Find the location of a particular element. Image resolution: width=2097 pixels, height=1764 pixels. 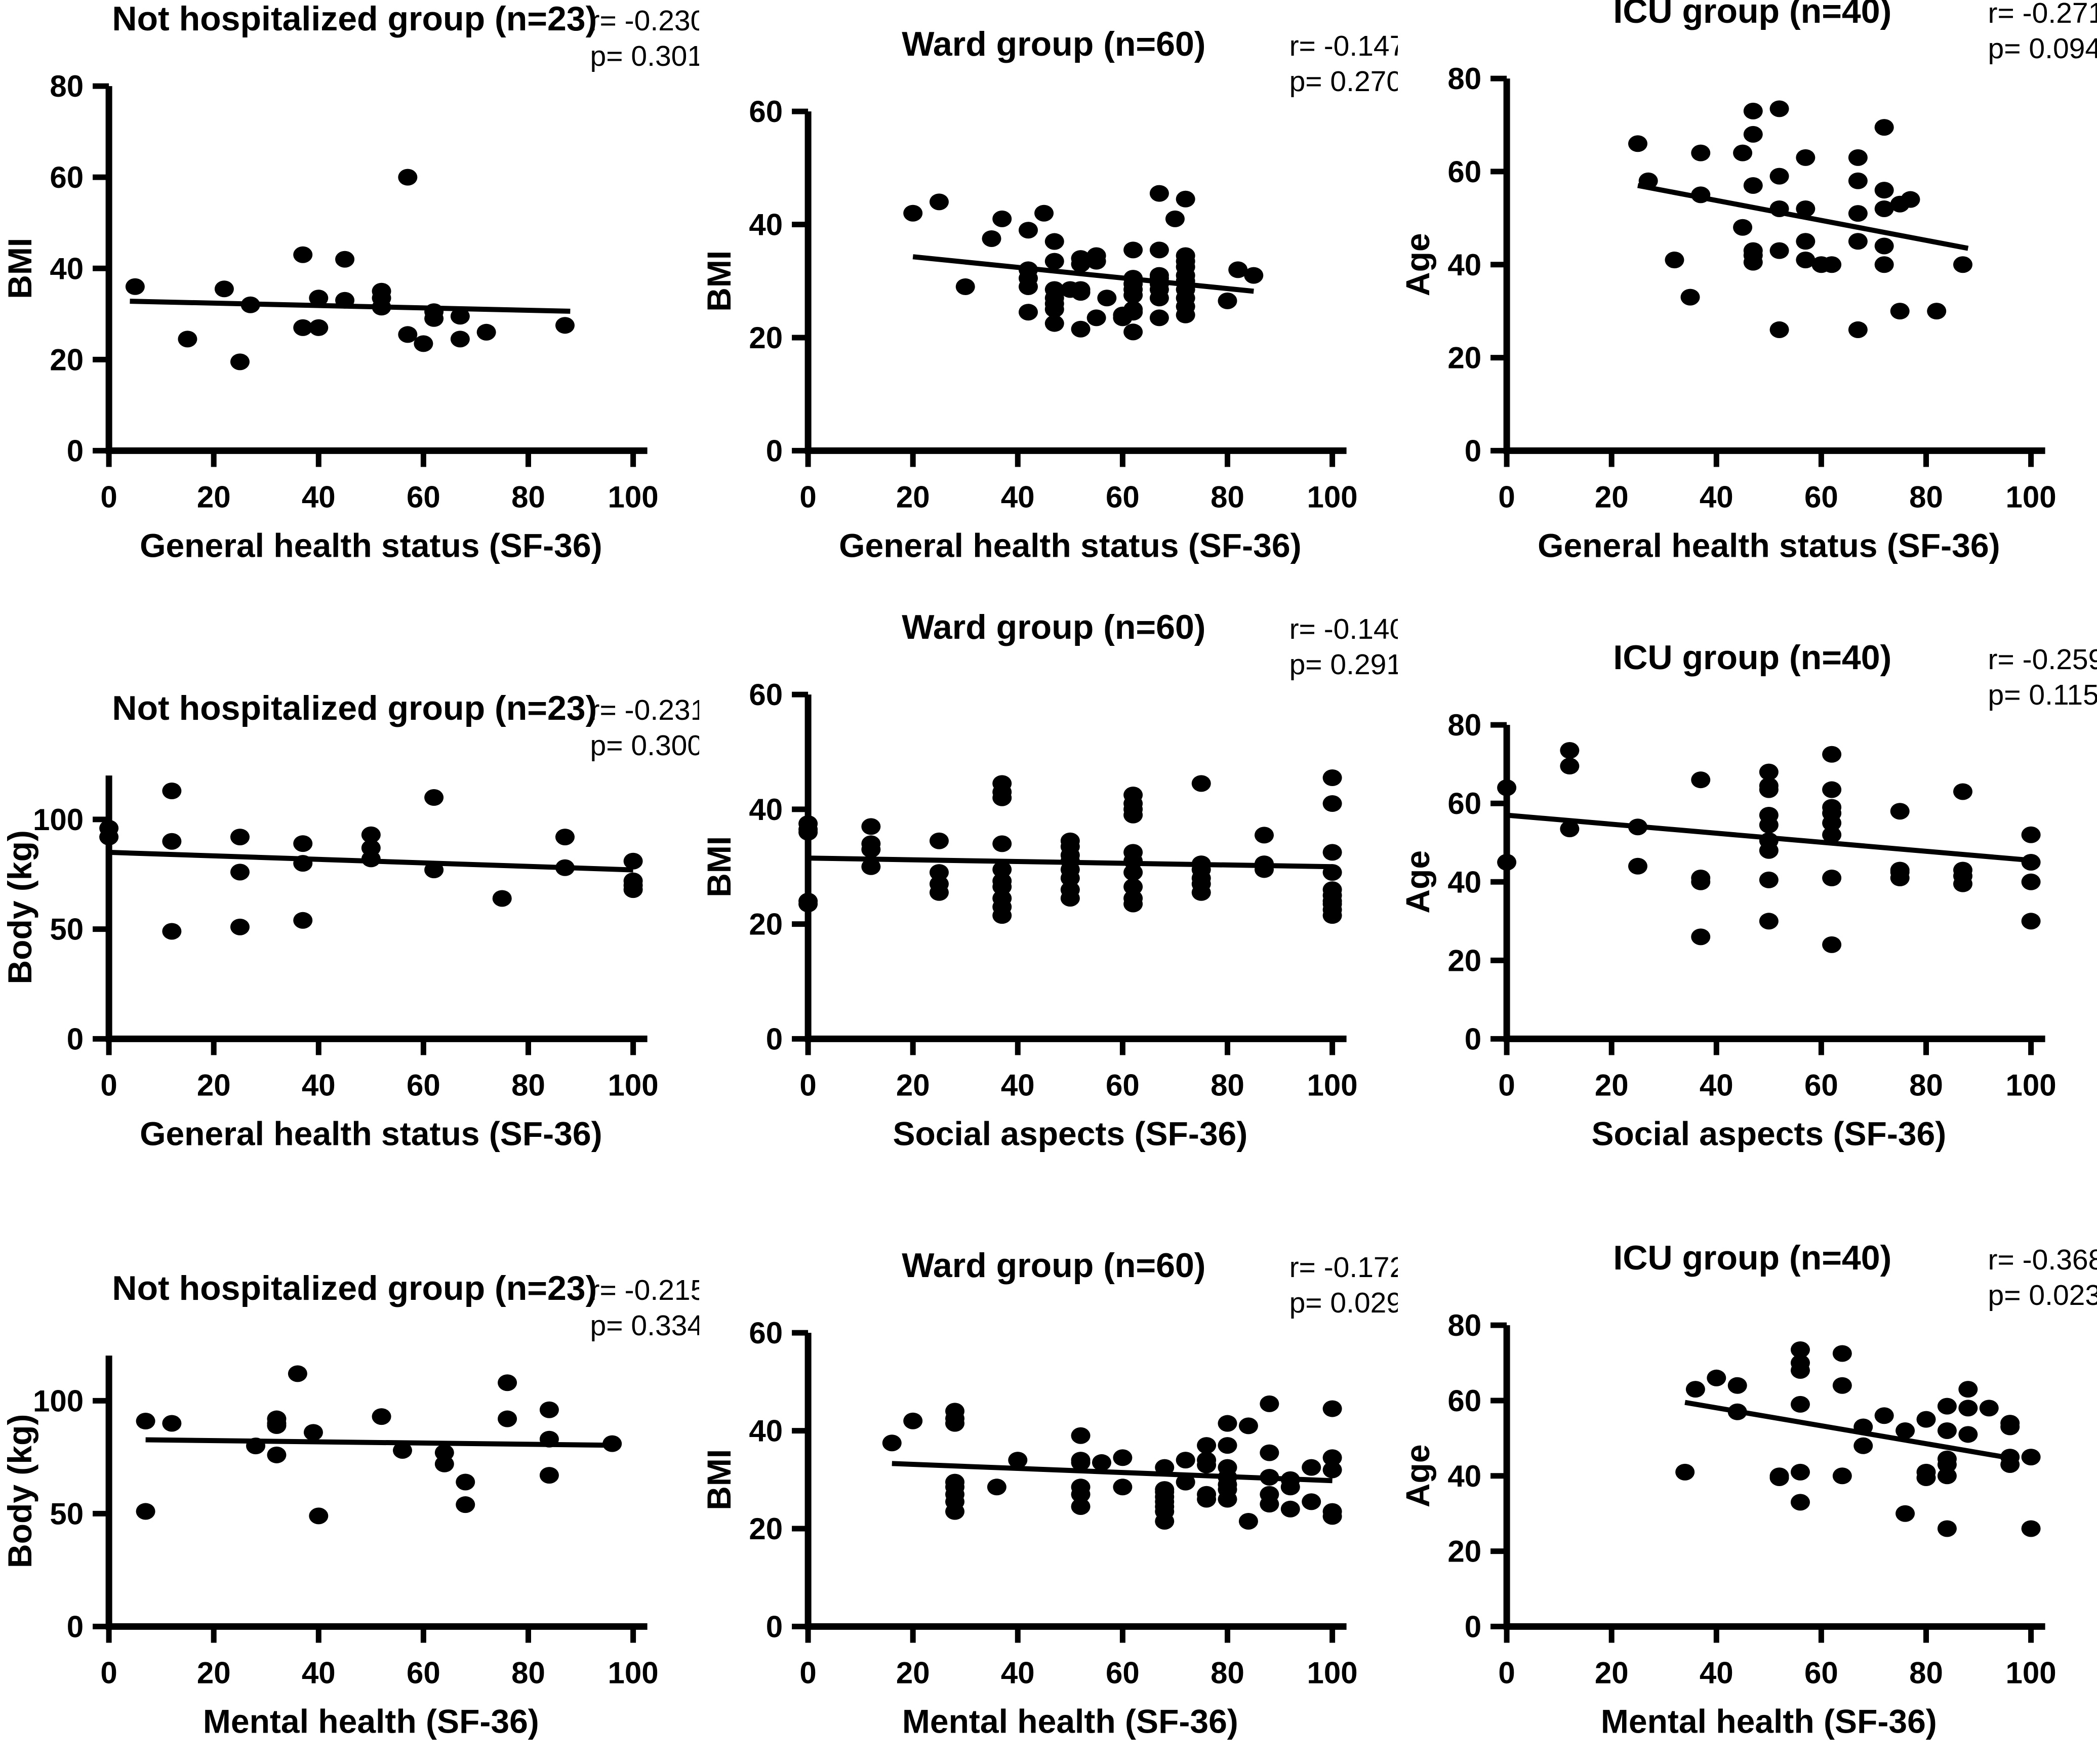

x-tick-label: 60 is located at coordinates (423, 1085).